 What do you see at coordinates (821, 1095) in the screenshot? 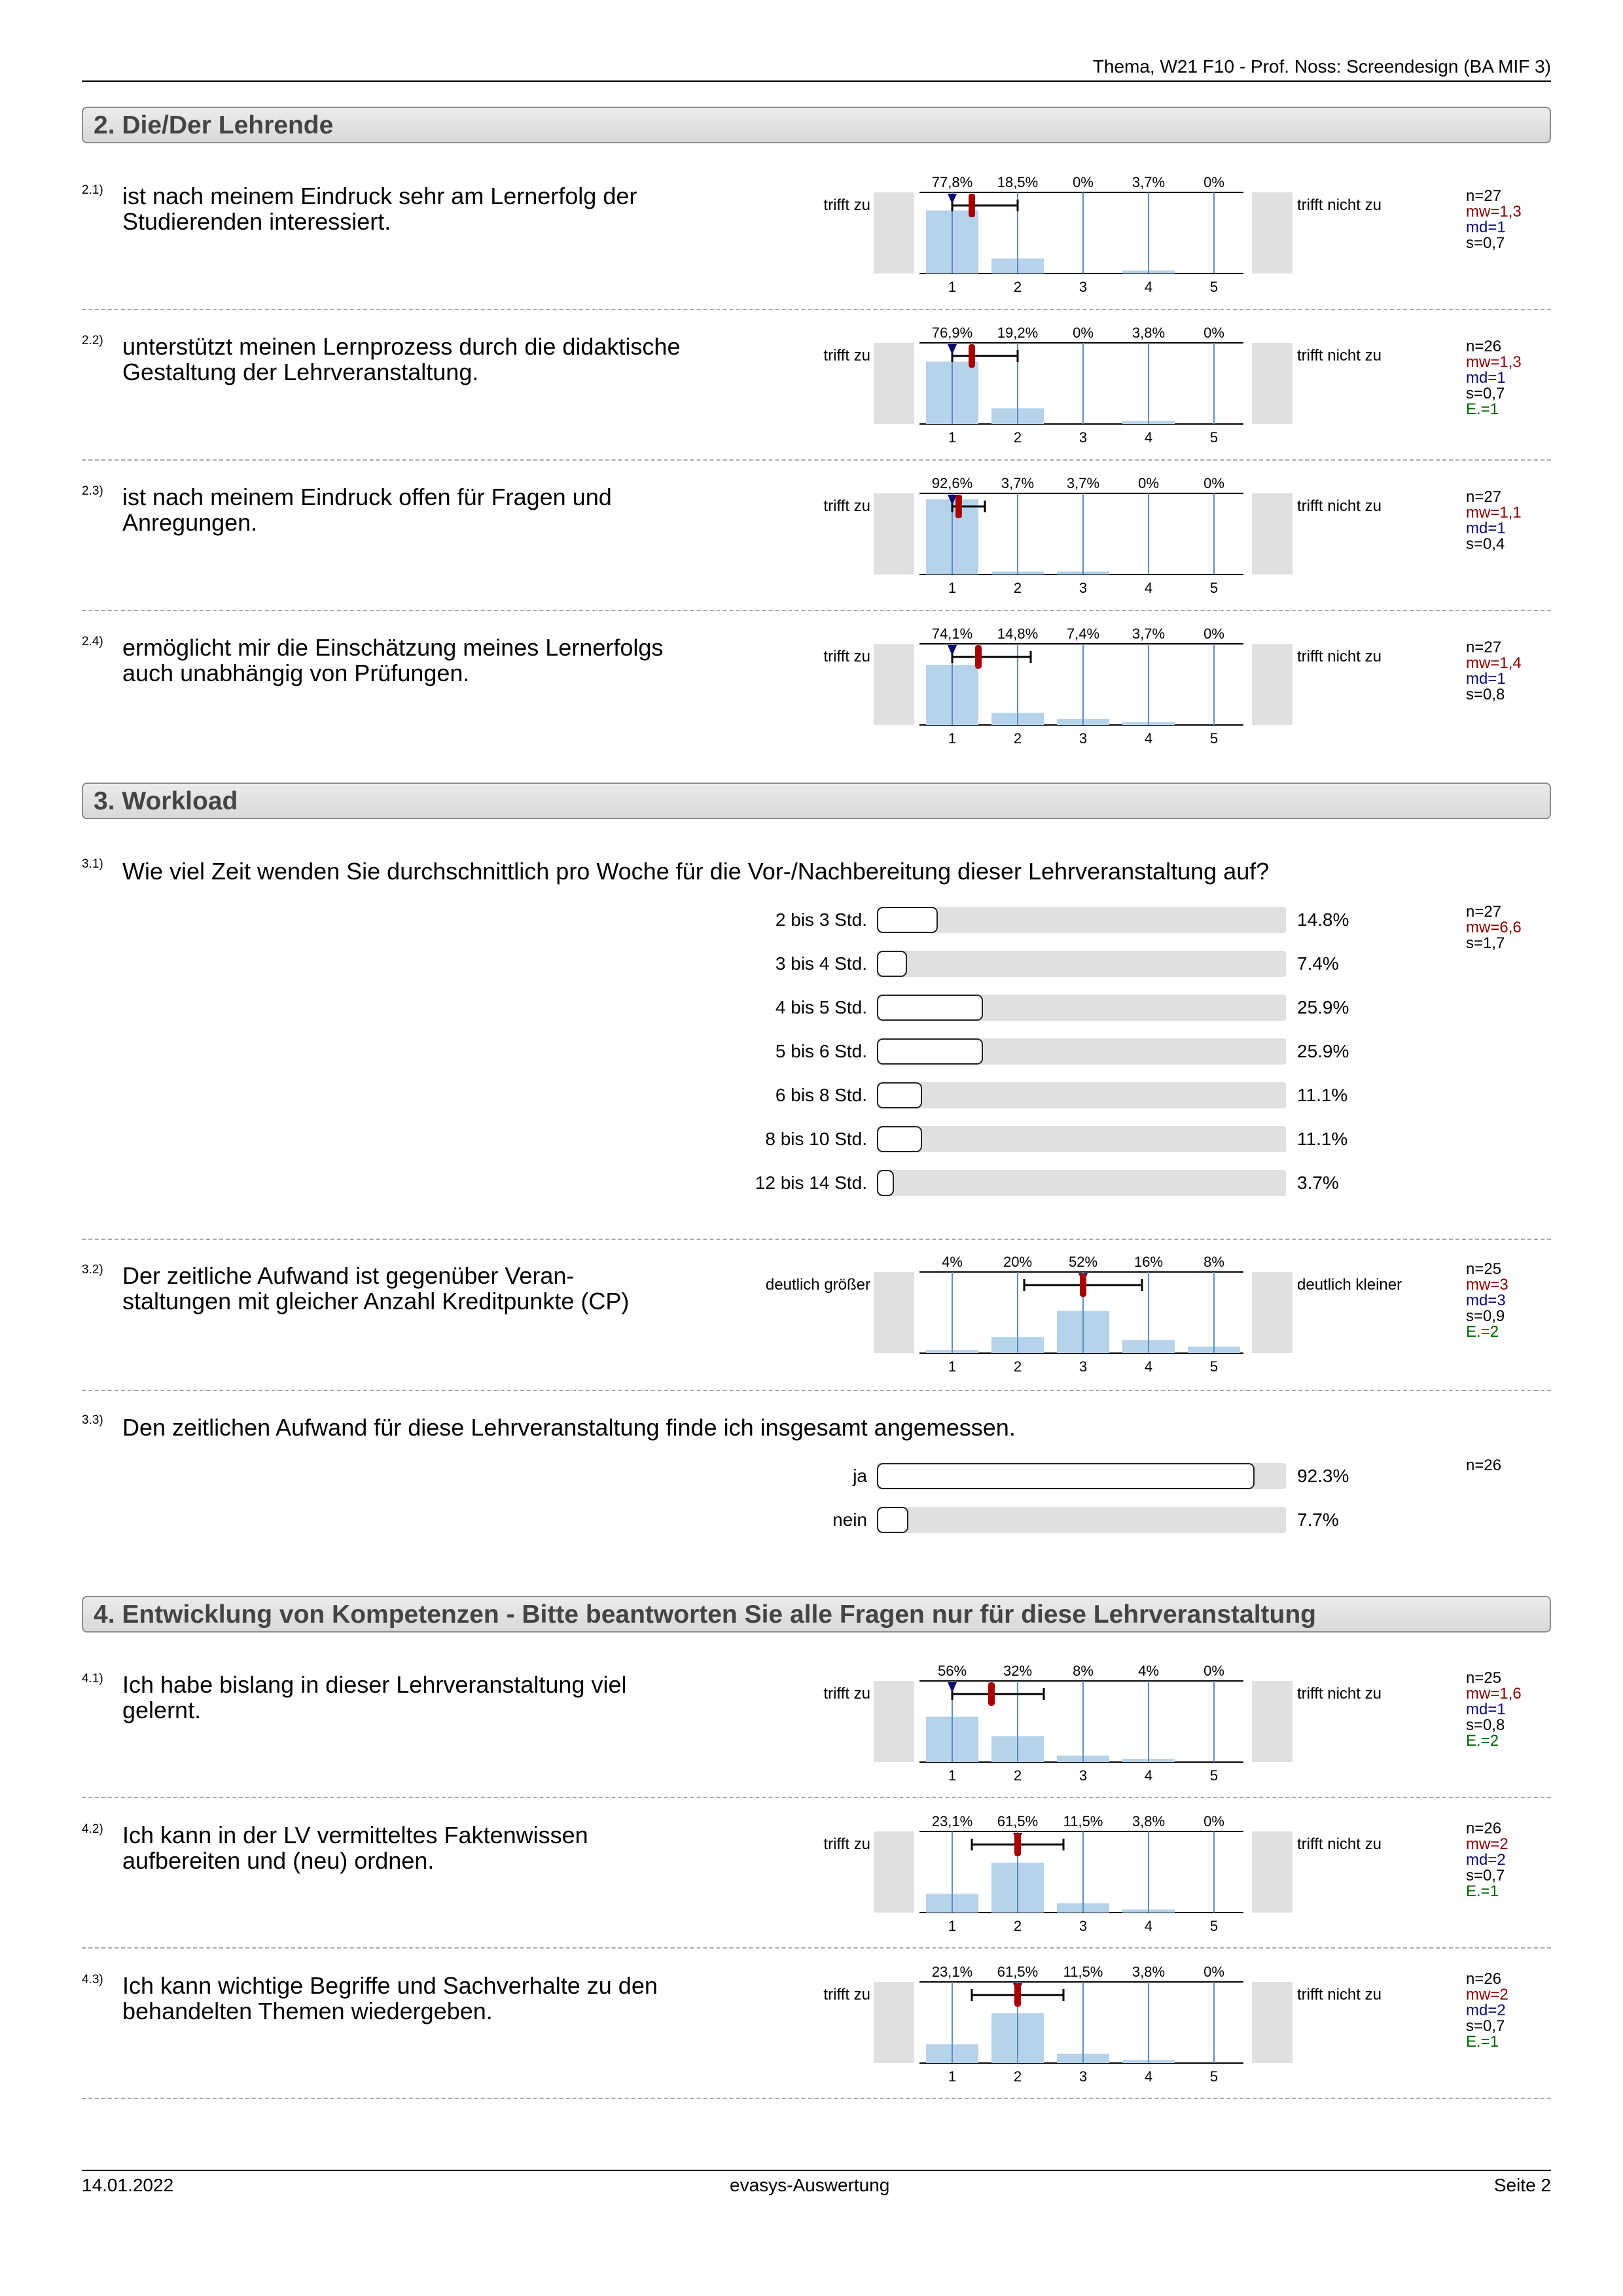
I see `option-label: 6 bis 8 Std.` at bounding box center [821, 1095].